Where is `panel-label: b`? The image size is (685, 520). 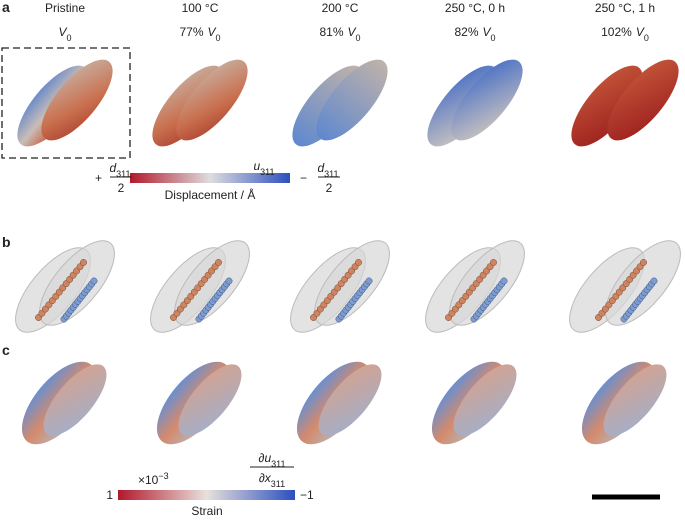 panel-label: b is located at coordinates (6, 242).